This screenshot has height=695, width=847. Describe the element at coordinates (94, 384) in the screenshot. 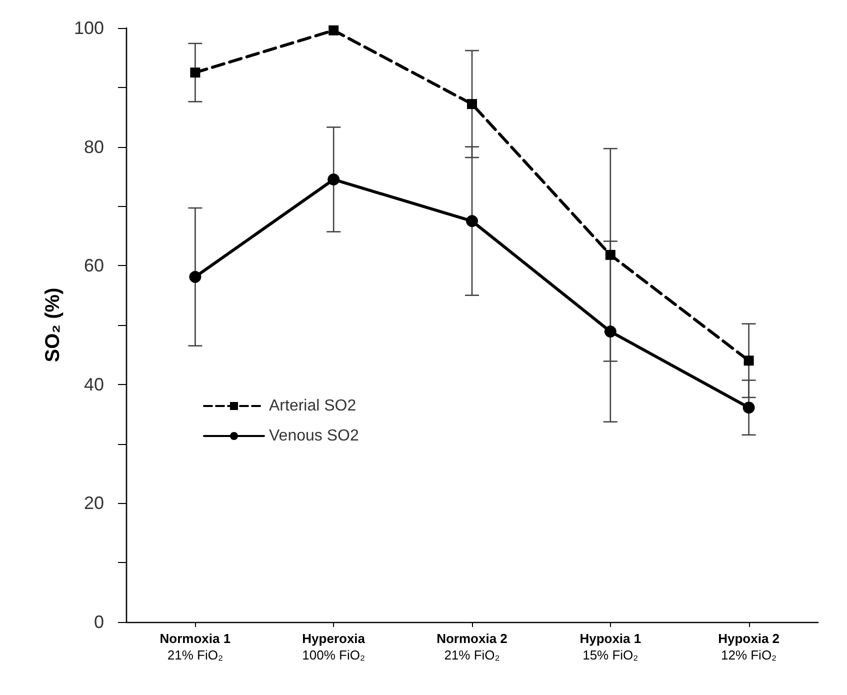

I see `y-tick-label: 40` at that location.